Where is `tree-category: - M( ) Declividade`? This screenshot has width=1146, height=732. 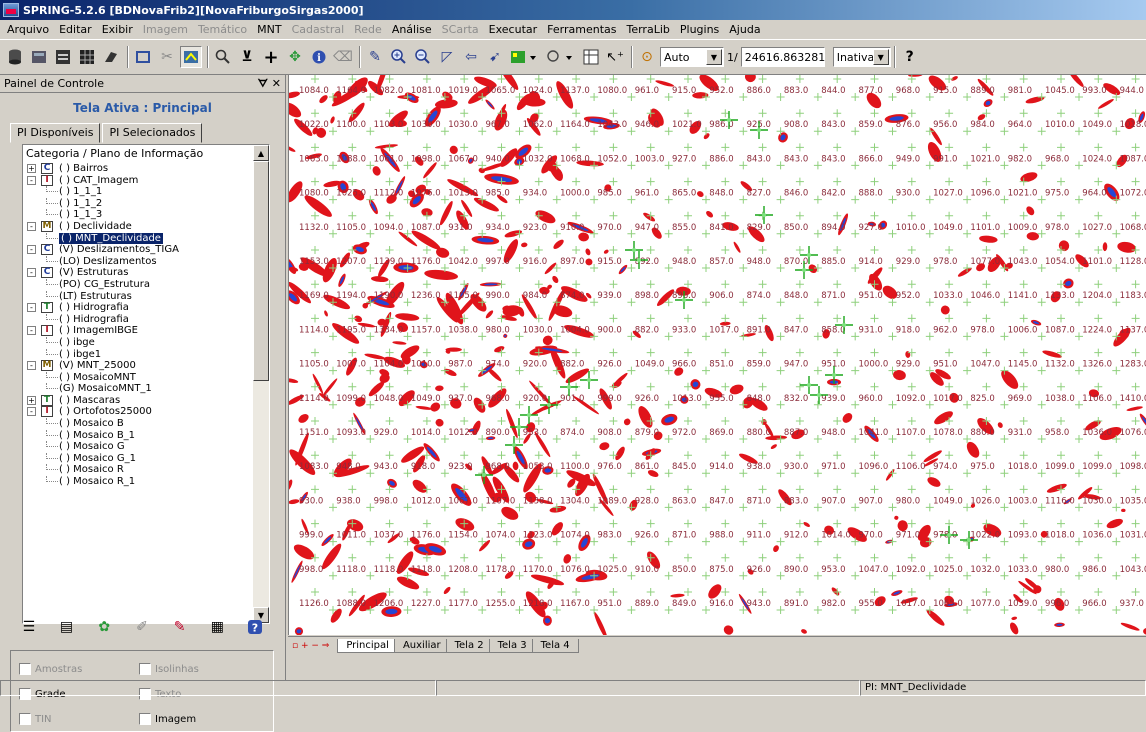 tree-category: - M( ) Declividade is located at coordinates (139, 226).